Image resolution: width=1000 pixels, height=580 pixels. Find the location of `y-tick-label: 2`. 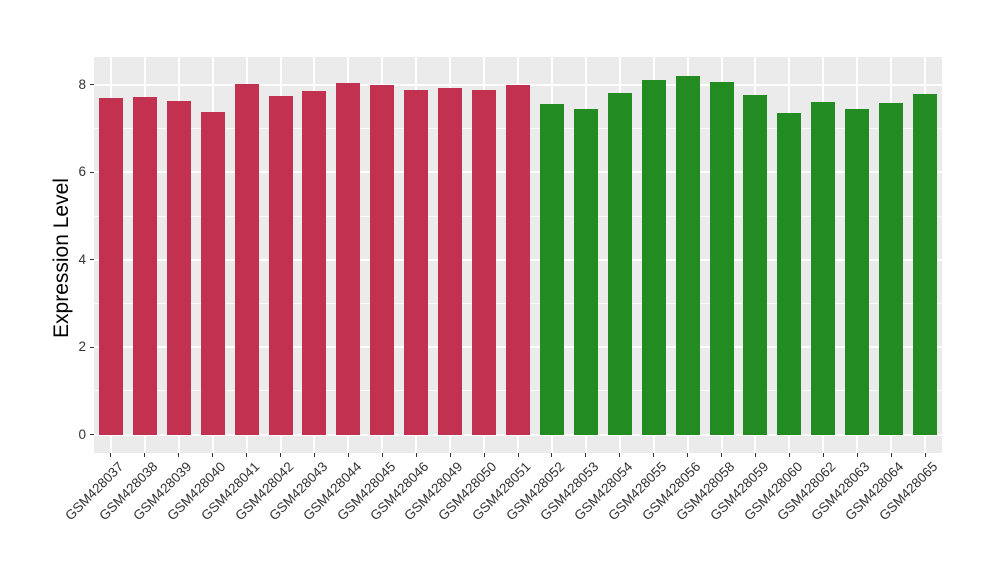

y-tick-label: 2 is located at coordinates (82, 347).